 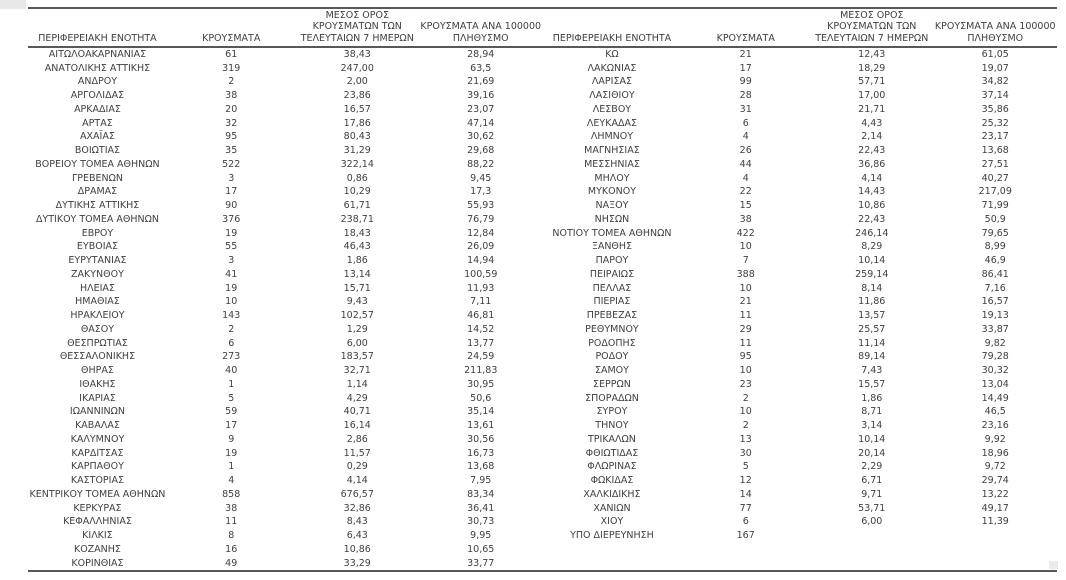 I want to click on cases-cell: 522, so click(x=231, y=164).